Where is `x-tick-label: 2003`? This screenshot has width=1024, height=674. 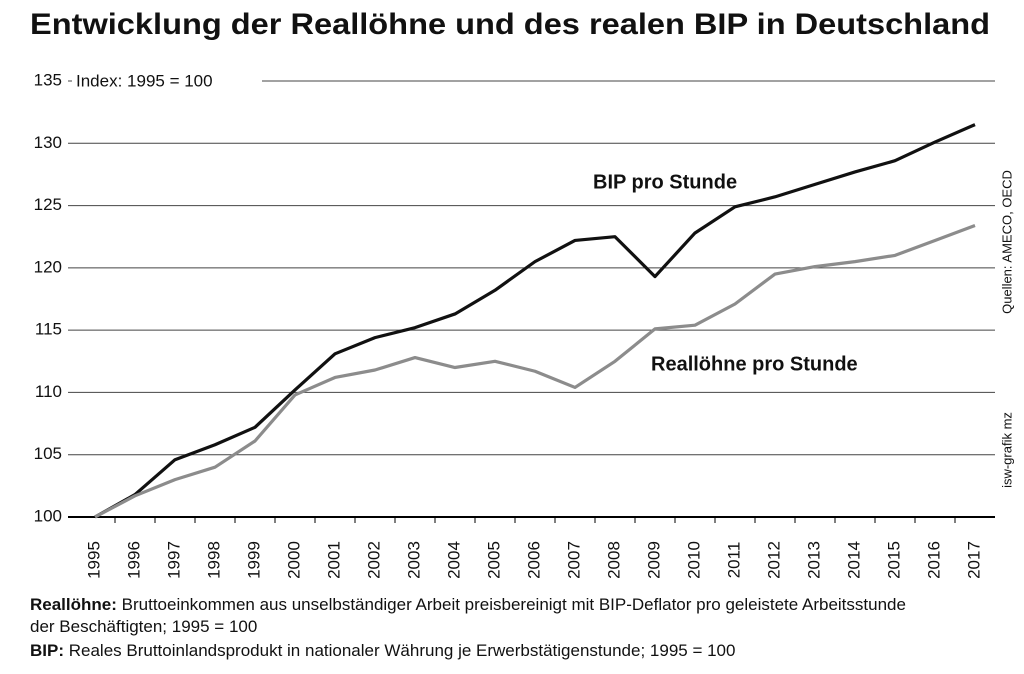
x-tick-label: 2003 is located at coordinates (413, 560).